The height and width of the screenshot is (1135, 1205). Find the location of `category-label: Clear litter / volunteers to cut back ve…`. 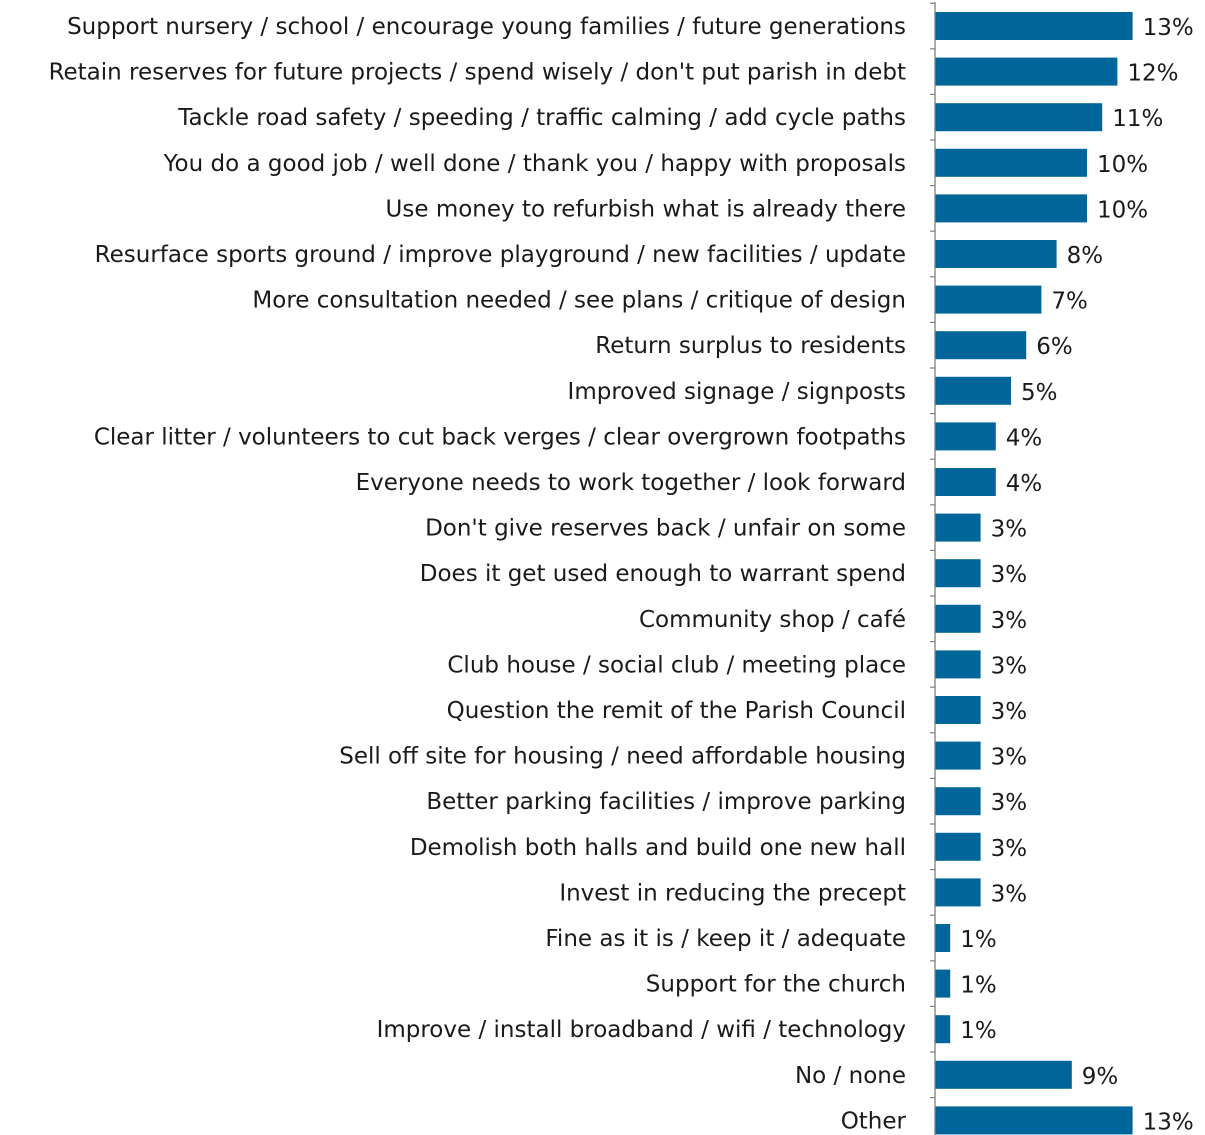

category-label: Clear litter / volunteers to cut back ve… is located at coordinates (500, 437).